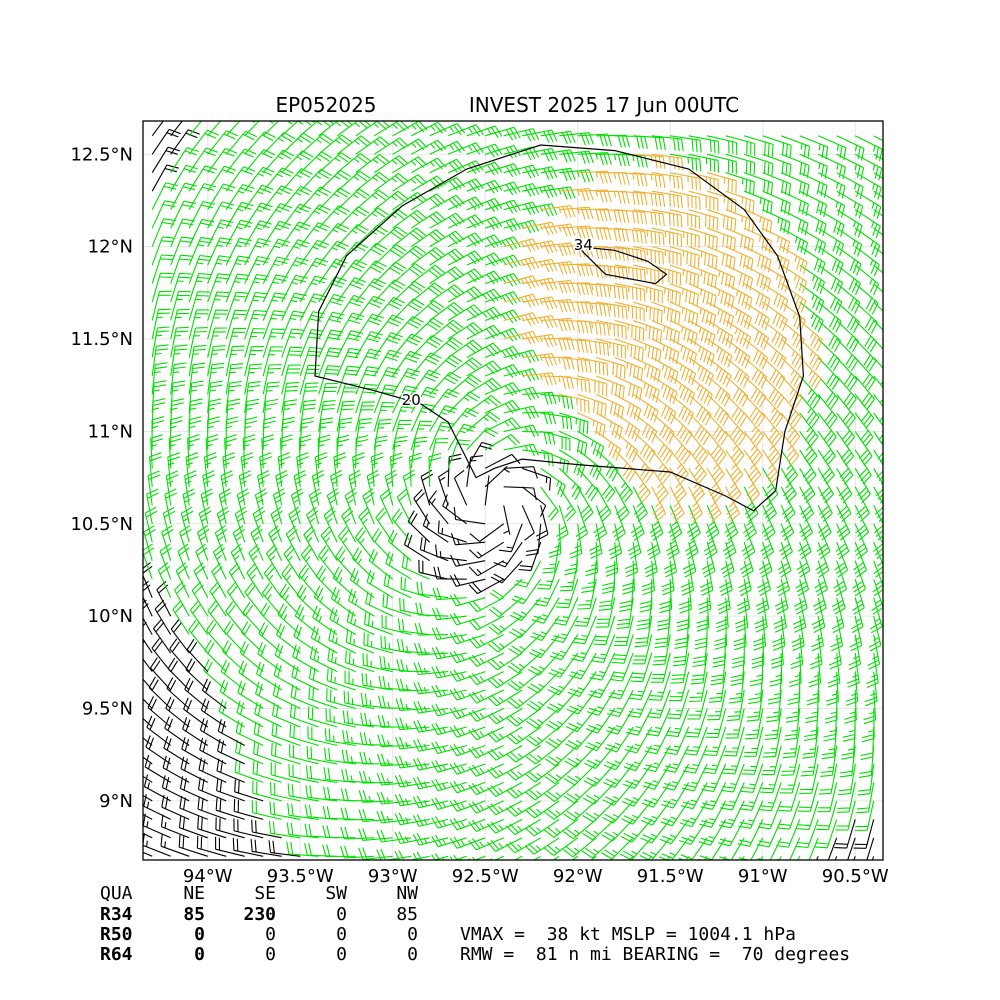  What do you see at coordinates (116, 954) in the screenshot?
I see `table-row-label: R64` at bounding box center [116, 954].